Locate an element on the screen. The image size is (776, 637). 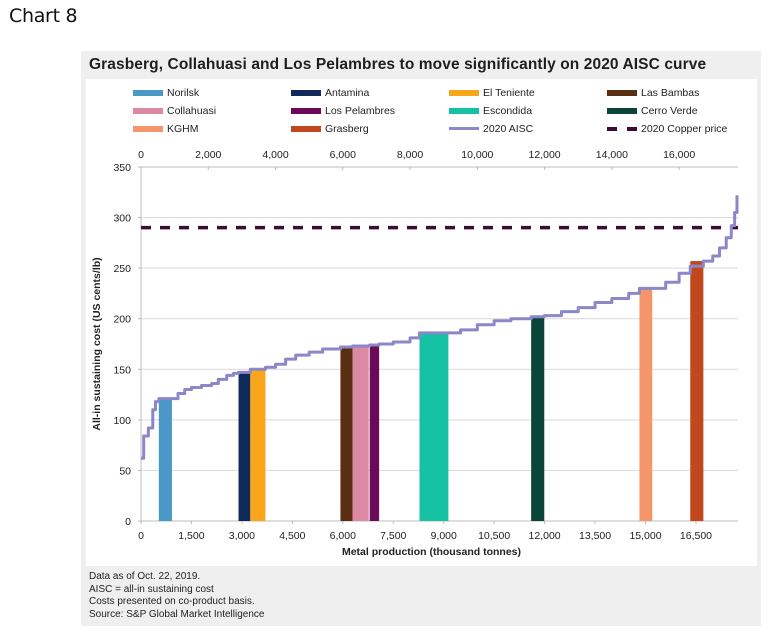
legend-item-las-bambas: Las Bambas is located at coordinates (653, 92).